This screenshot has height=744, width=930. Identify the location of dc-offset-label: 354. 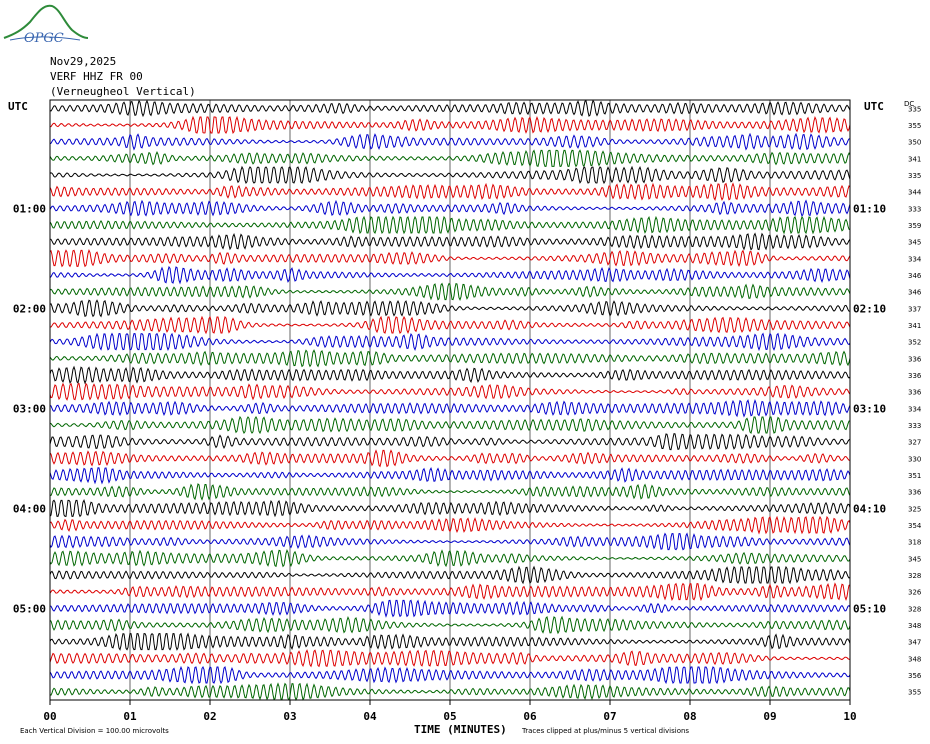
(915, 526).